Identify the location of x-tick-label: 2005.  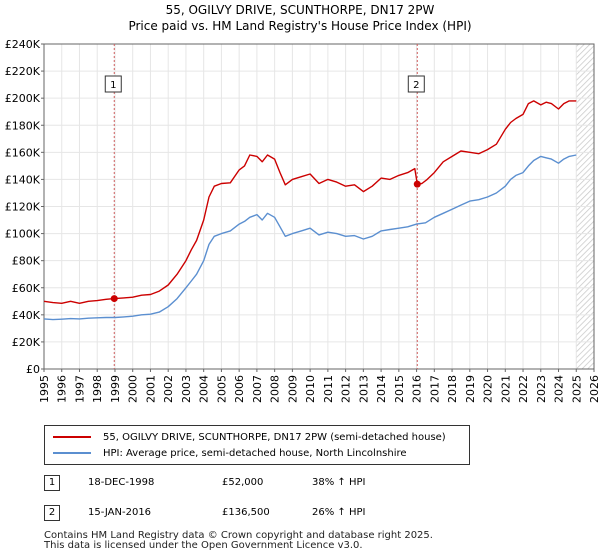
(221, 389).